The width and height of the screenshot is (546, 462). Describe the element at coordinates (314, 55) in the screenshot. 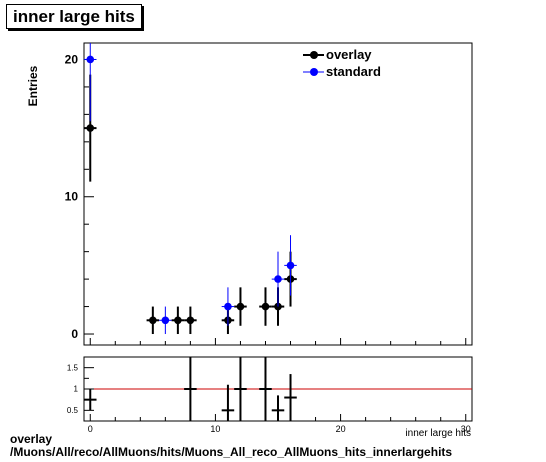

I see `legend-overlay-marker` at that location.